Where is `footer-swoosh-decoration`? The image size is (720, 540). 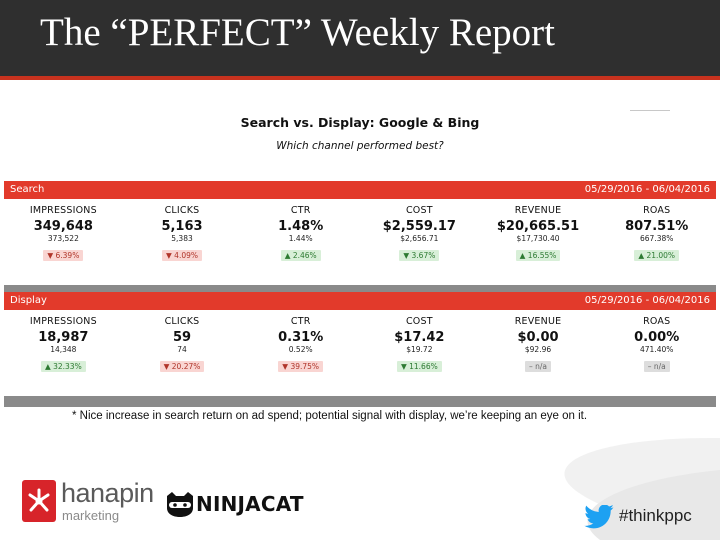 footer-swoosh-decoration is located at coordinates (642, 488).